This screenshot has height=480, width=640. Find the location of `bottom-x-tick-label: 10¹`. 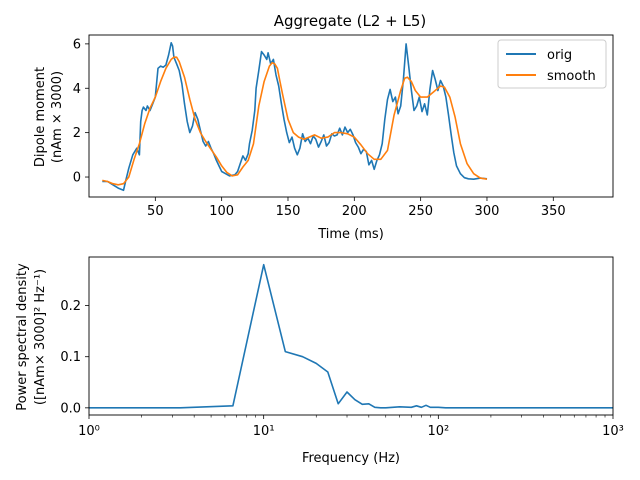

bottom-x-tick-label: 10¹ is located at coordinates (264, 431).